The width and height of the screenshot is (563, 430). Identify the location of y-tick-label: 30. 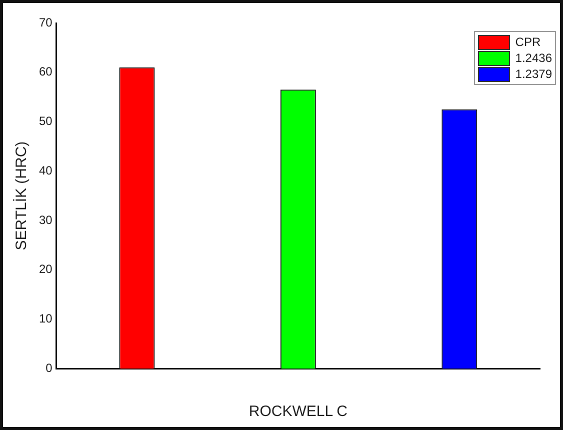
(45, 219).